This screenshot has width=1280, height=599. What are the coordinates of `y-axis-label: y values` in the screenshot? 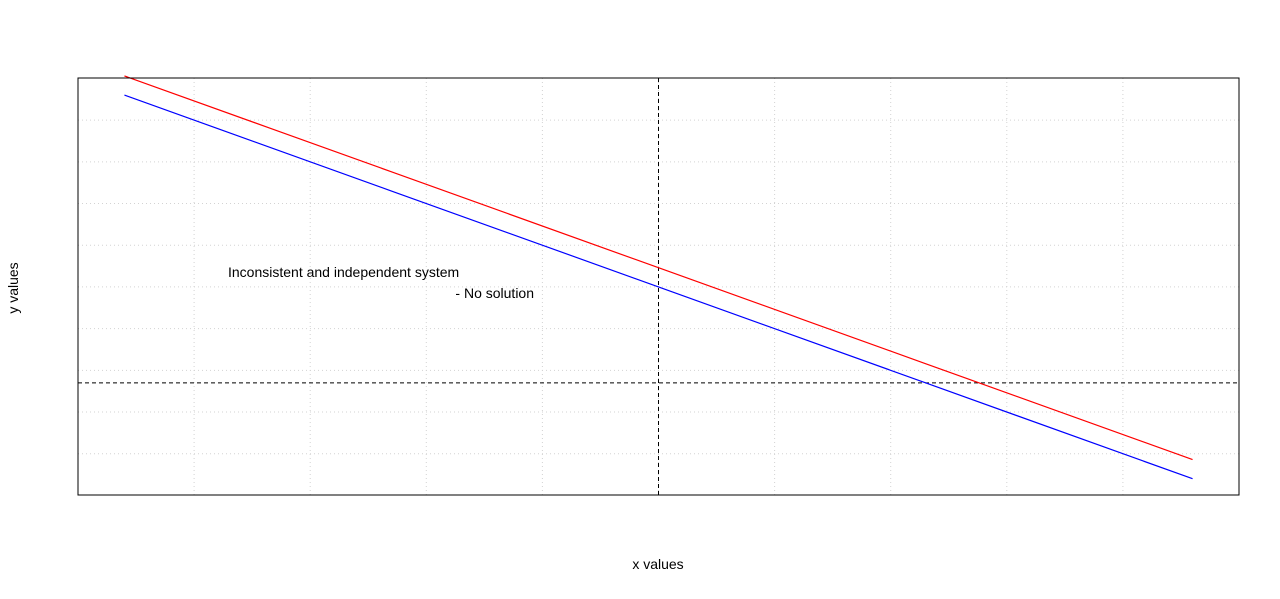 It's located at (13, 287).